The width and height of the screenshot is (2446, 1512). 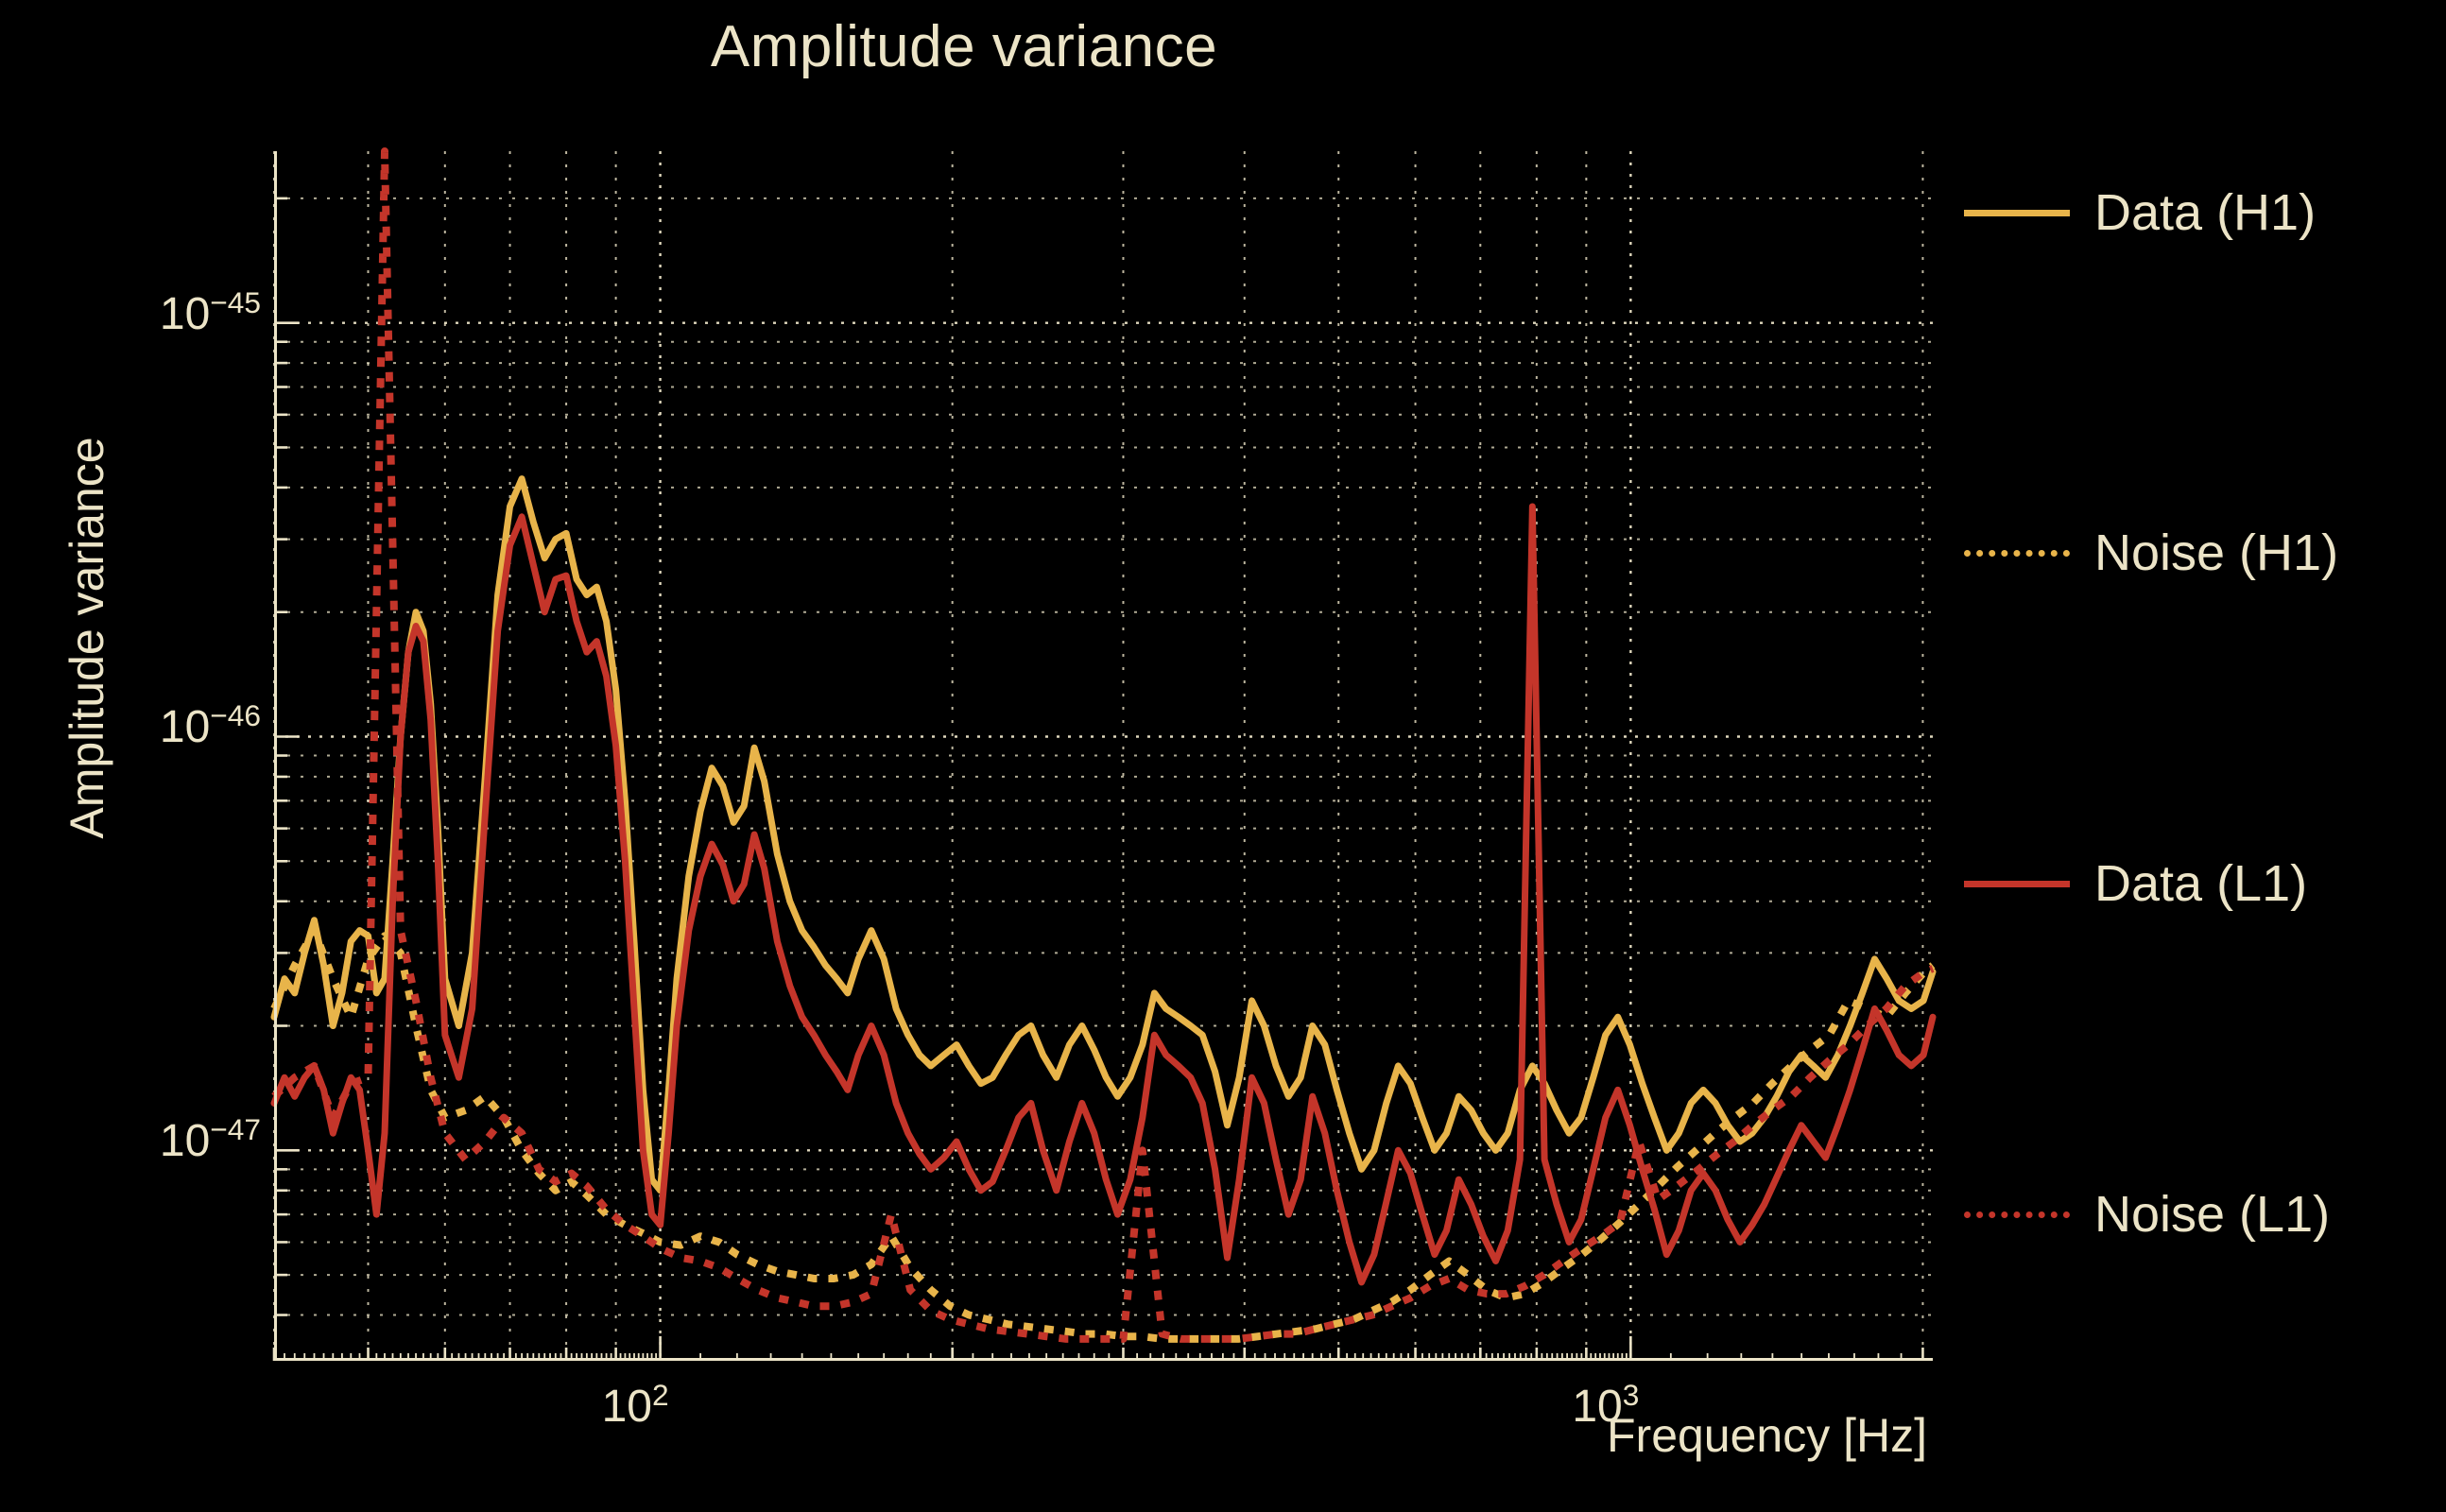 What do you see at coordinates (1104, 1359) in the screenshot?
I see `x-axis-line` at bounding box center [1104, 1359].